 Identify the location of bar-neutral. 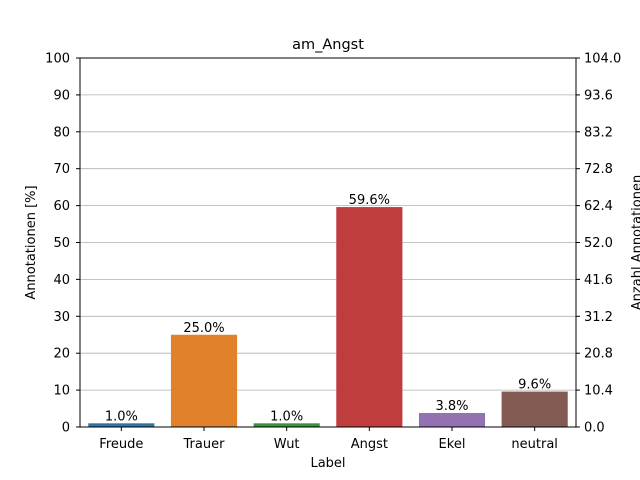
(534, 409).